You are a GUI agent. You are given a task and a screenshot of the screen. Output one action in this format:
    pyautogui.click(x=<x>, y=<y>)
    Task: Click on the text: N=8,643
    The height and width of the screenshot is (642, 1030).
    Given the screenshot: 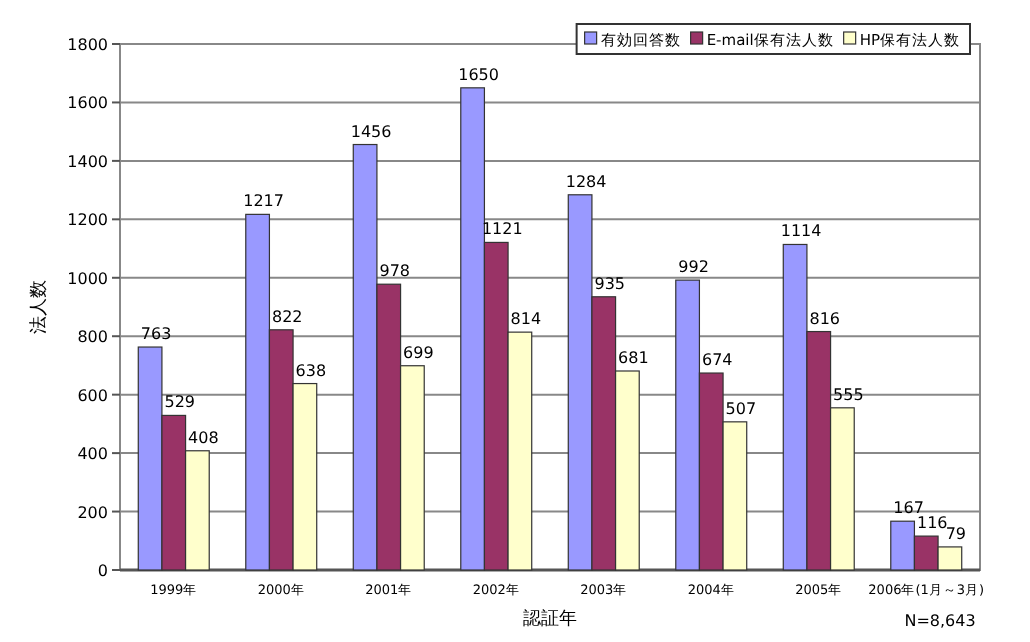 What is the action you would take?
    pyautogui.click(x=940, y=621)
    